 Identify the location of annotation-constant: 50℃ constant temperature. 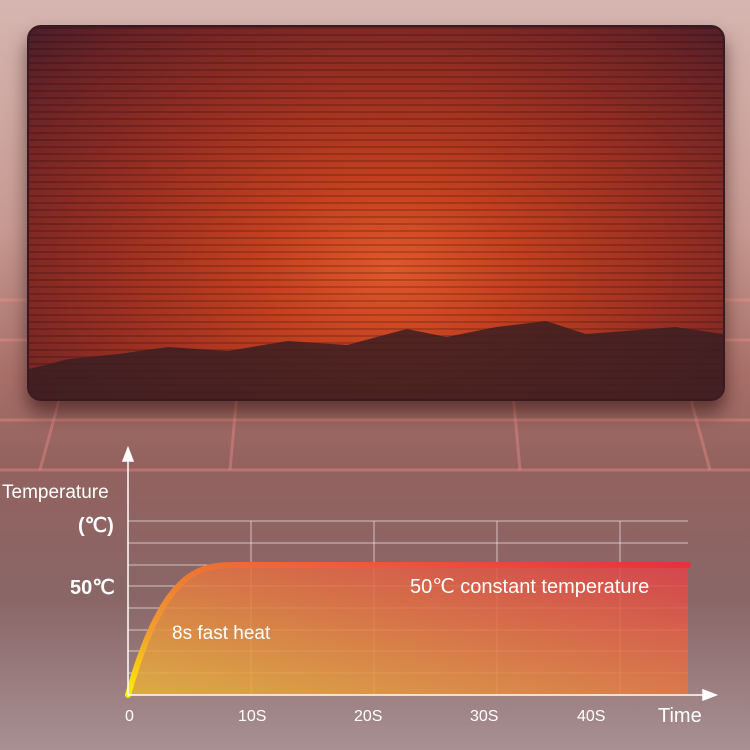
(530, 587).